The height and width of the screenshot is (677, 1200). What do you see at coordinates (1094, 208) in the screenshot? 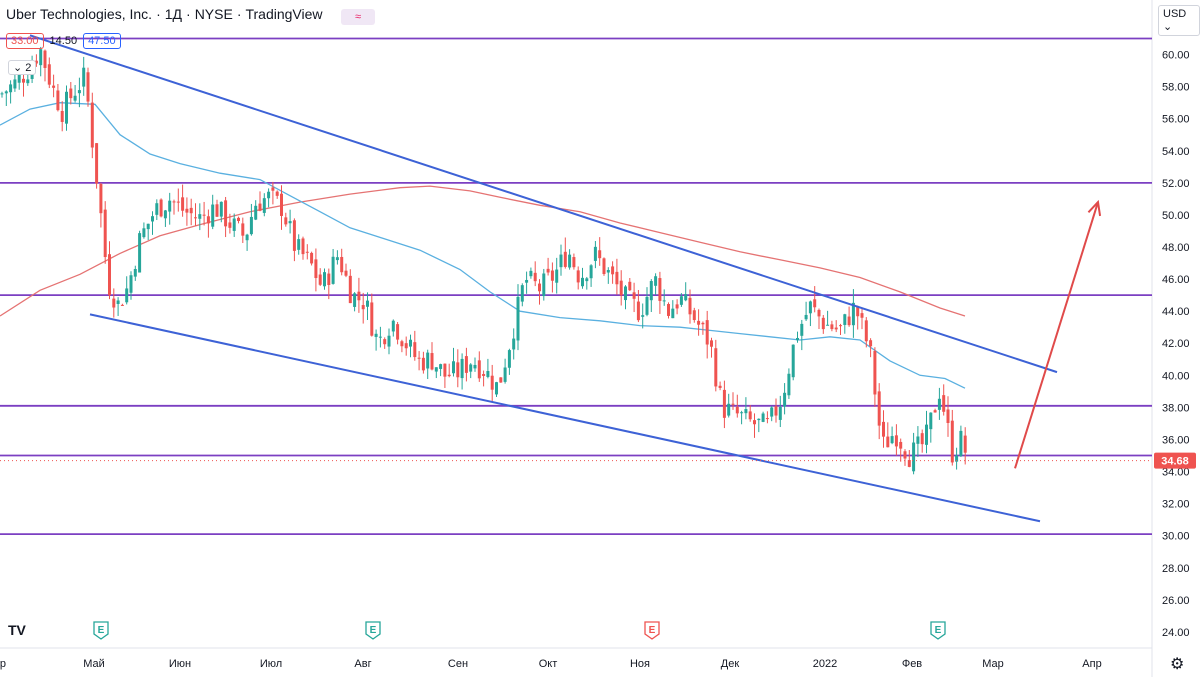
I see `forecast-arrow-head` at bounding box center [1094, 208].